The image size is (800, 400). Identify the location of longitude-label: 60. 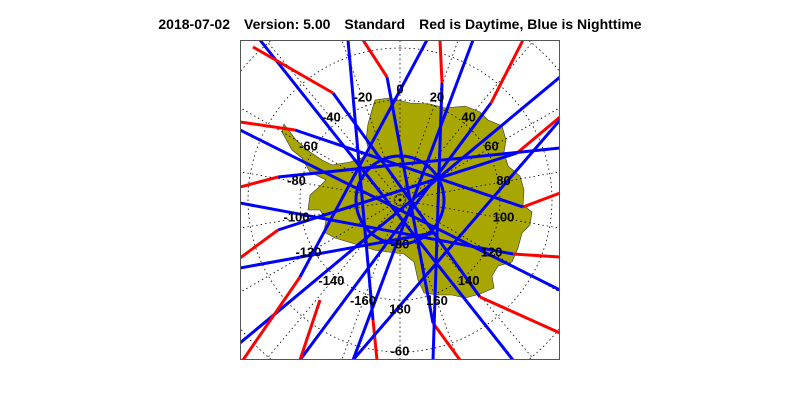
(491, 146).